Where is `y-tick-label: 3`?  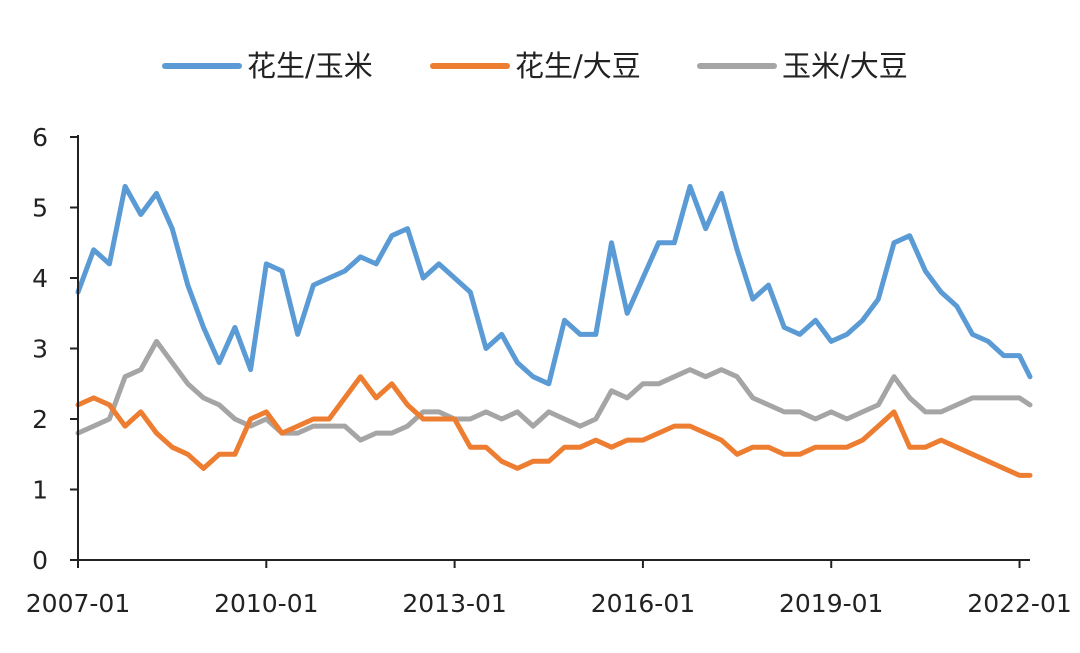 y-tick-label: 3 is located at coordinates (40, 349).